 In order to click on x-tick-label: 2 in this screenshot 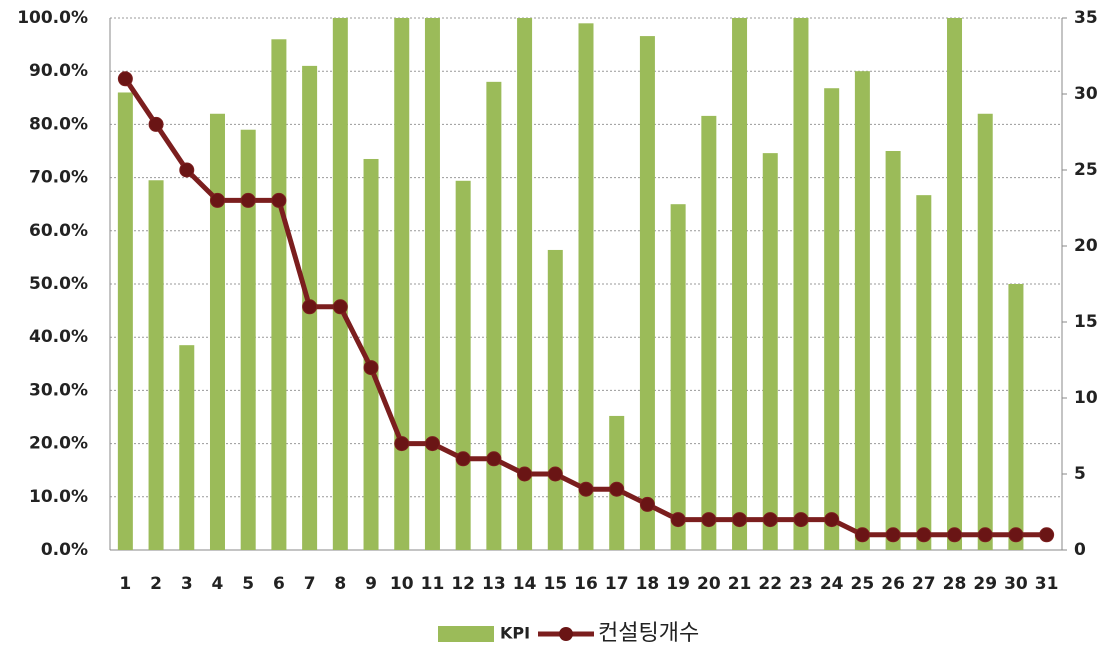, I will do `click(156, 584)`.